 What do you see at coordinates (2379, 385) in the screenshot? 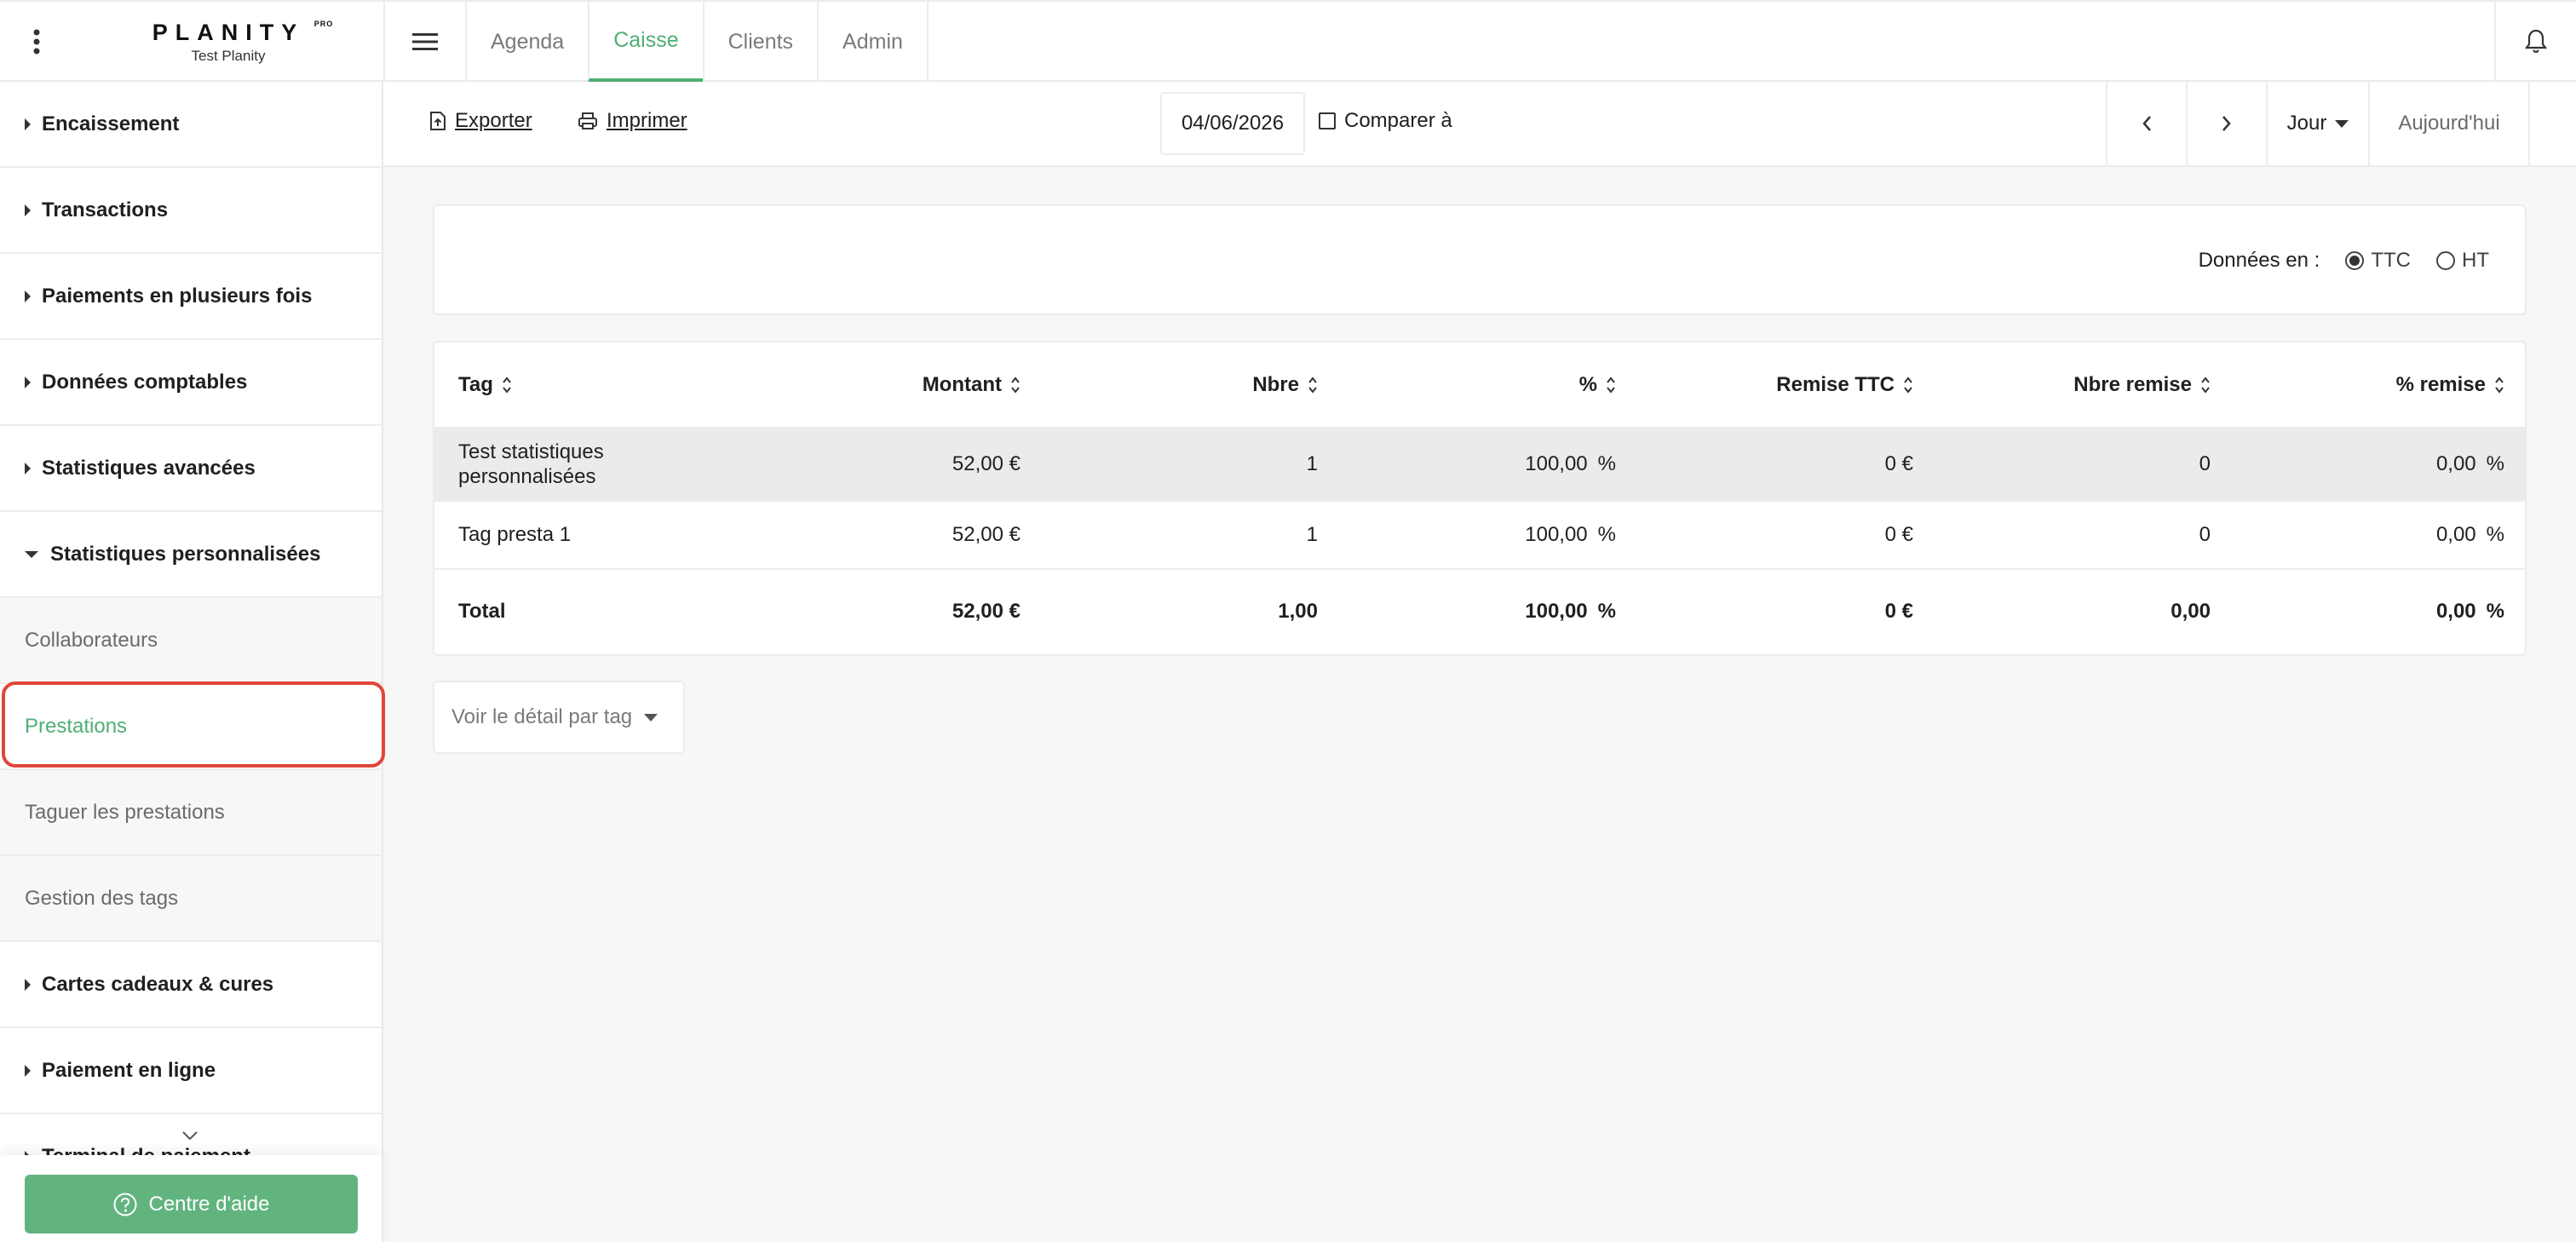
I see `col-header-pct-remise: % remise` at bounding box center [2379, 385].